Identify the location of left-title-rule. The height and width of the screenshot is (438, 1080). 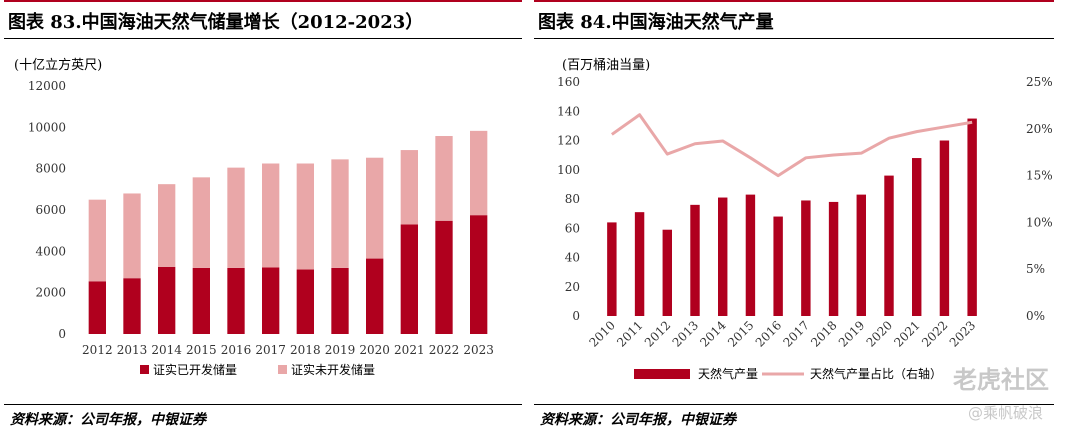
(263, 38).